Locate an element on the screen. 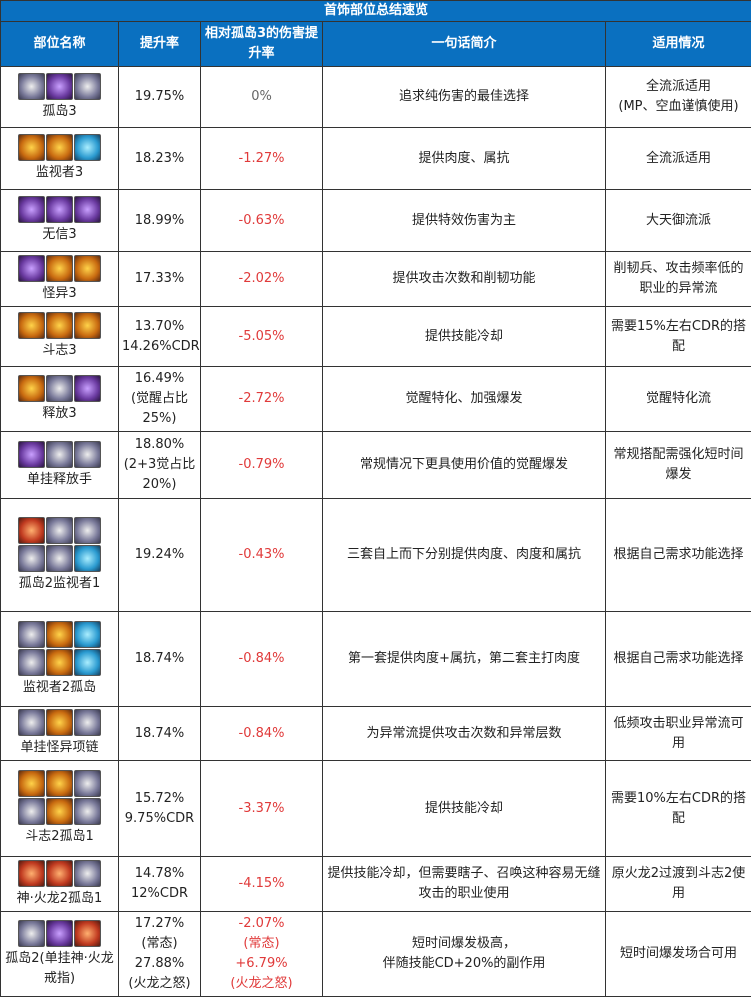 This screenshot has height=997, width=751. cell-use: 需要10%左右CDR的搭配 is located at coordinates (678, 809).